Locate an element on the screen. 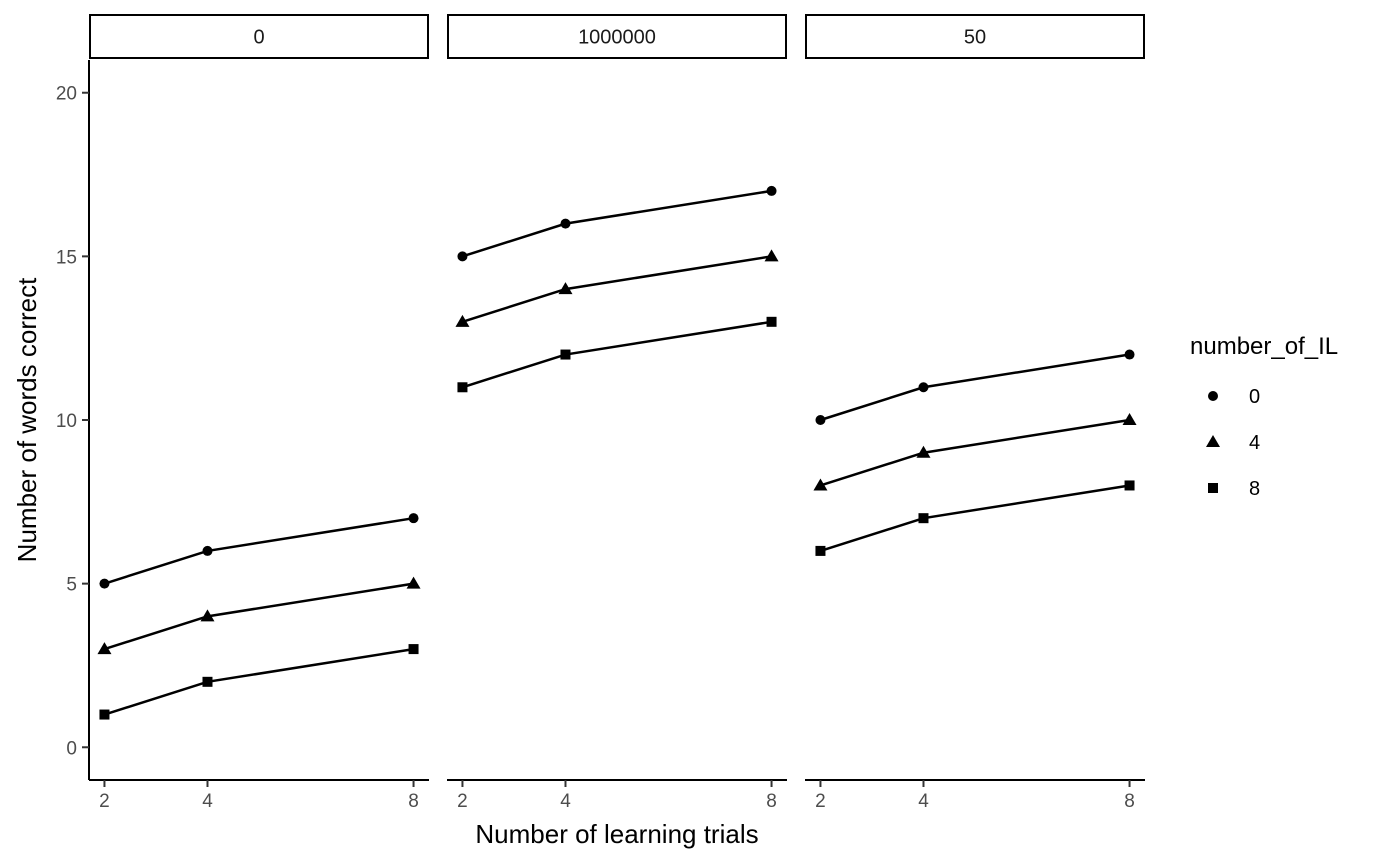 The height and width of the screenshot is (865, 1400). y-tick-label: 0 is located at coordinates (71, 748).